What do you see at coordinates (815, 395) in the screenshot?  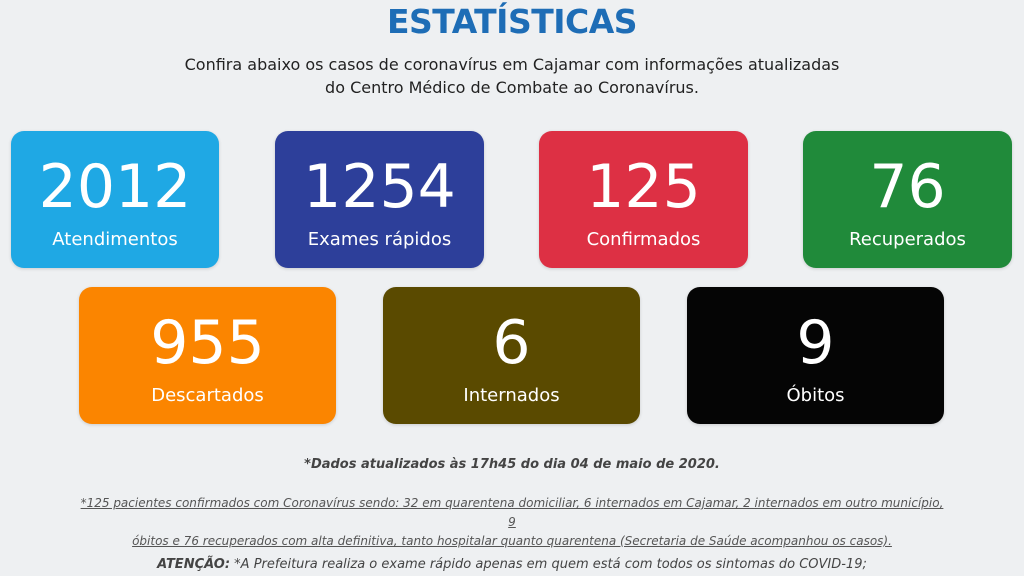 I see `stat-label: Óbitos` at bounding box center [815, 395].